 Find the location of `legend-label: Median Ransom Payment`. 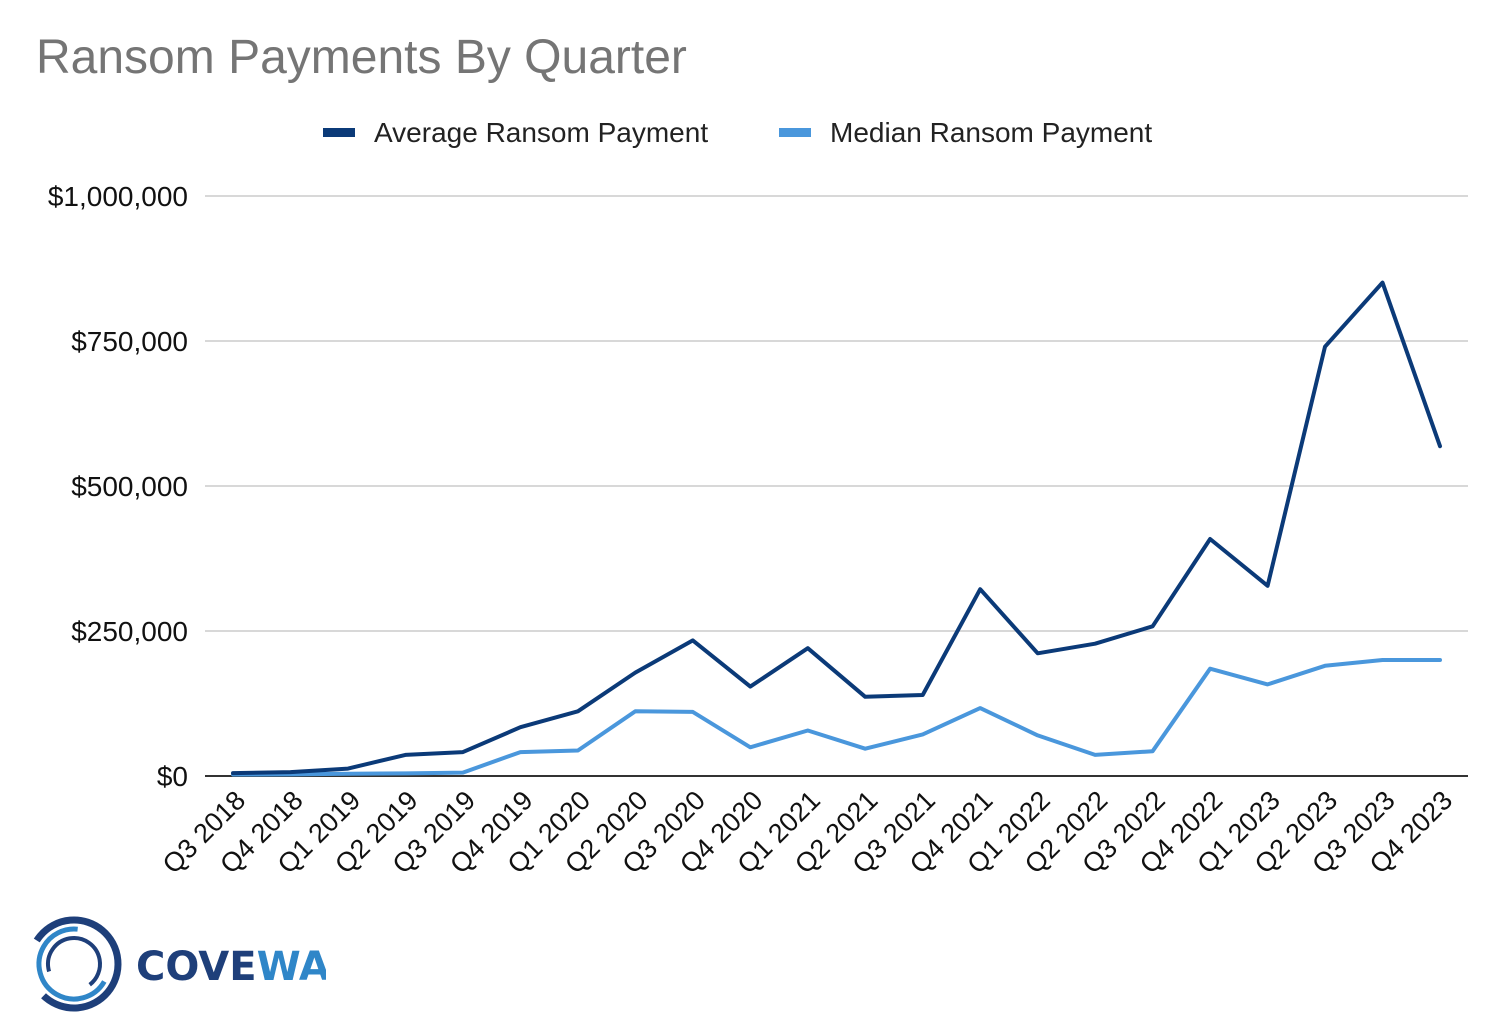

legend-label: Median Ransom Payment is located at coordinates (991, 132).